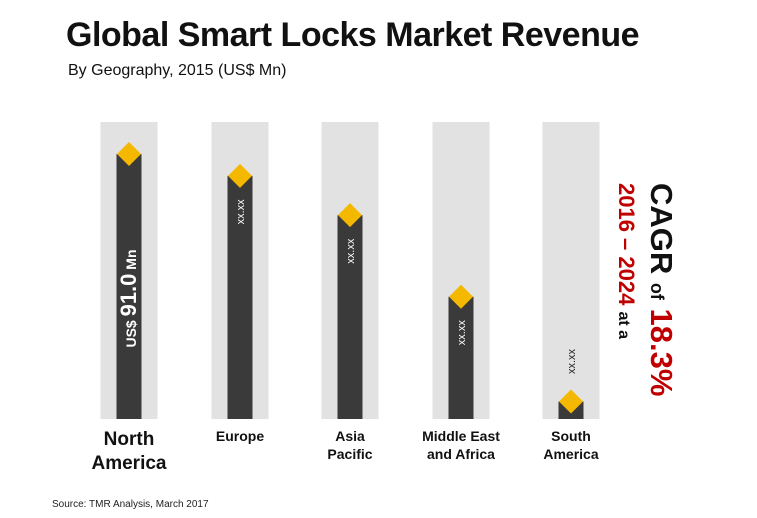 This screenshot has width=757, height=518. What do you see at coordinates (461, 445) in the screenshot?
I see `category-label: Middle East and Africa` at bounding box center [461, 445].